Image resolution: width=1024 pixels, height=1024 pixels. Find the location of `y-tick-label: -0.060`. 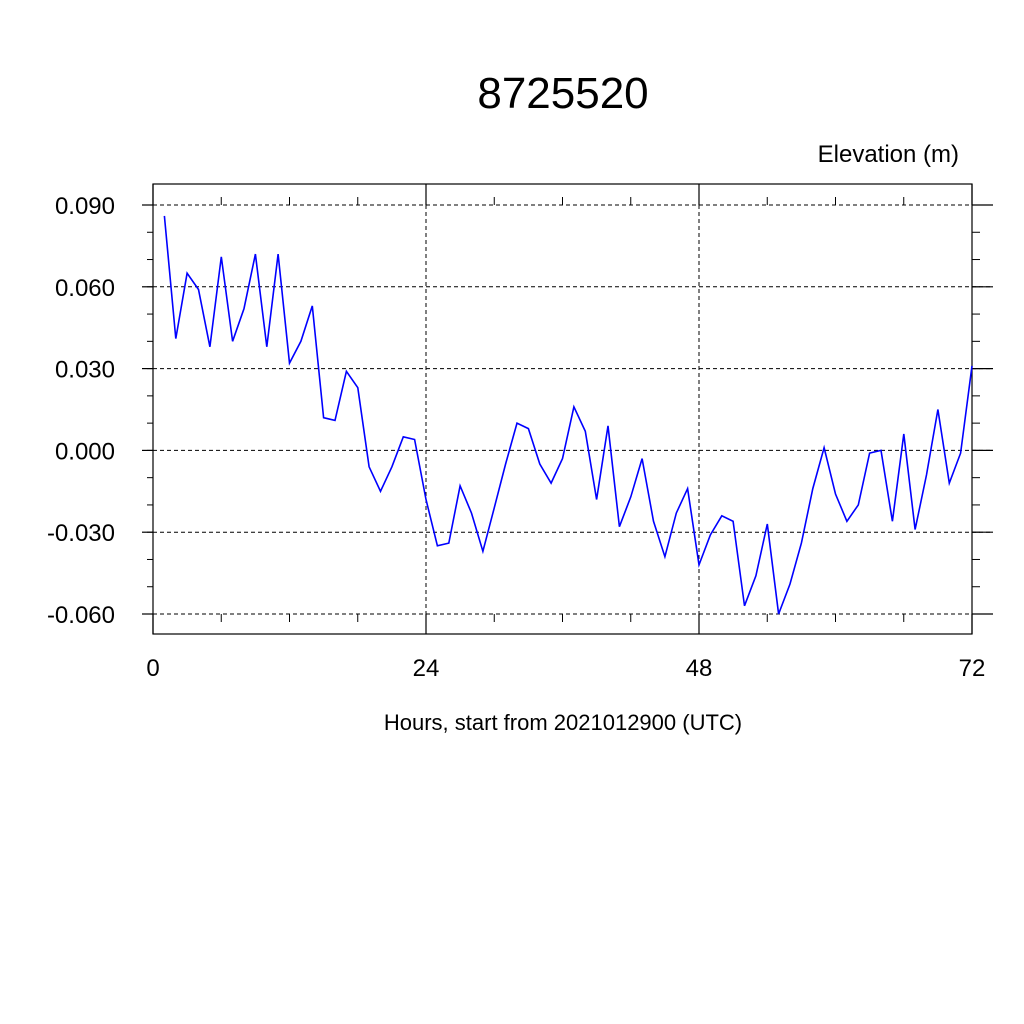

y-tick-label: -0.060 is located at coordinates (81, 615).